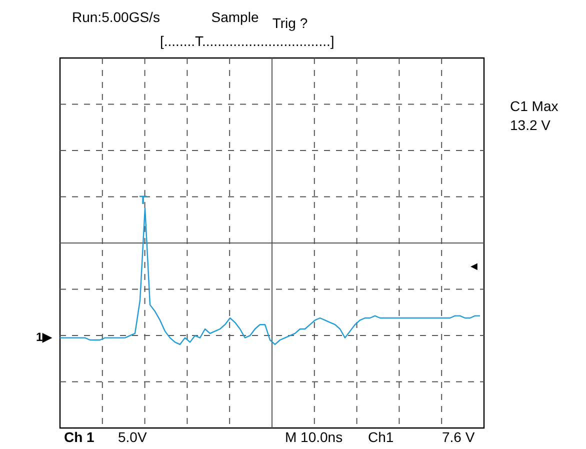  What do you see at coordinates (247, 41) in the screenshot?
I see `text: [........T.................................]` at bounding box center [247, 41].